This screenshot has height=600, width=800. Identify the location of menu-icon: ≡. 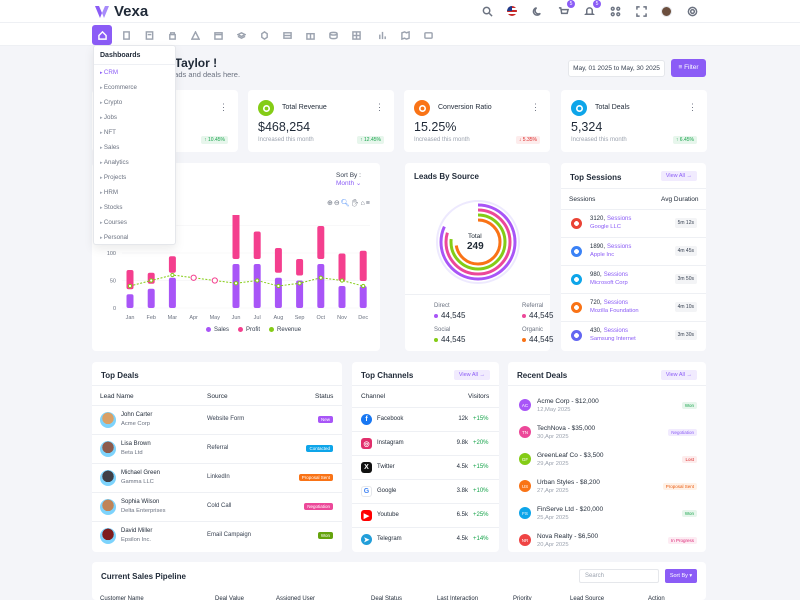
(368, 203).